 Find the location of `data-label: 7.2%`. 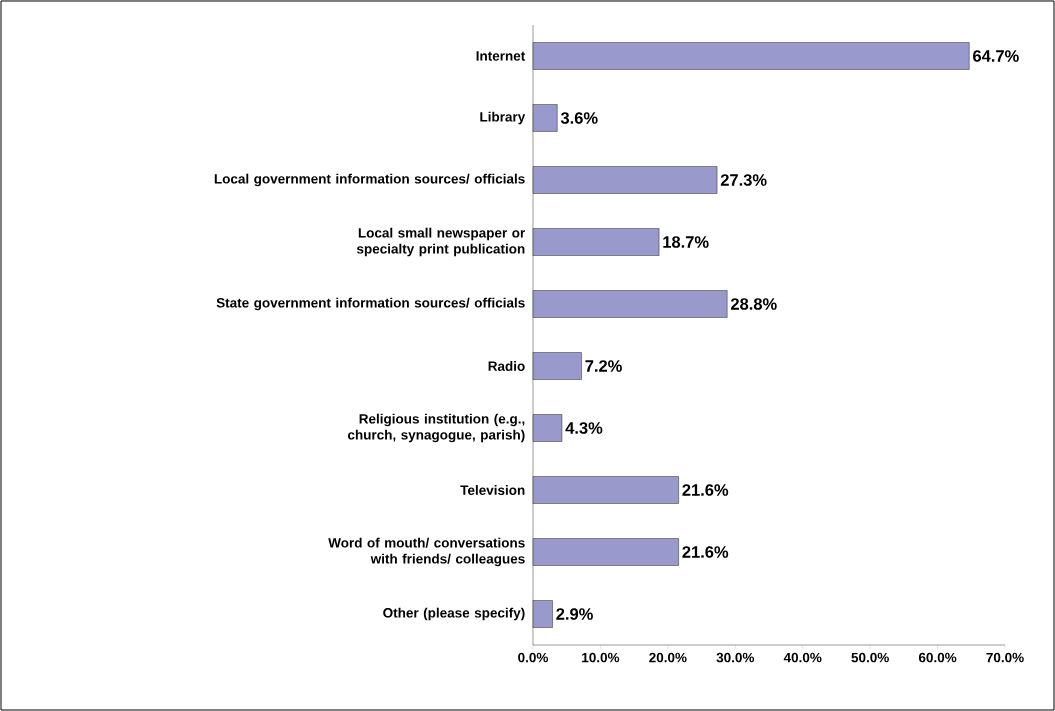

data-label: 7.2% is located at coordinates (603, 366).